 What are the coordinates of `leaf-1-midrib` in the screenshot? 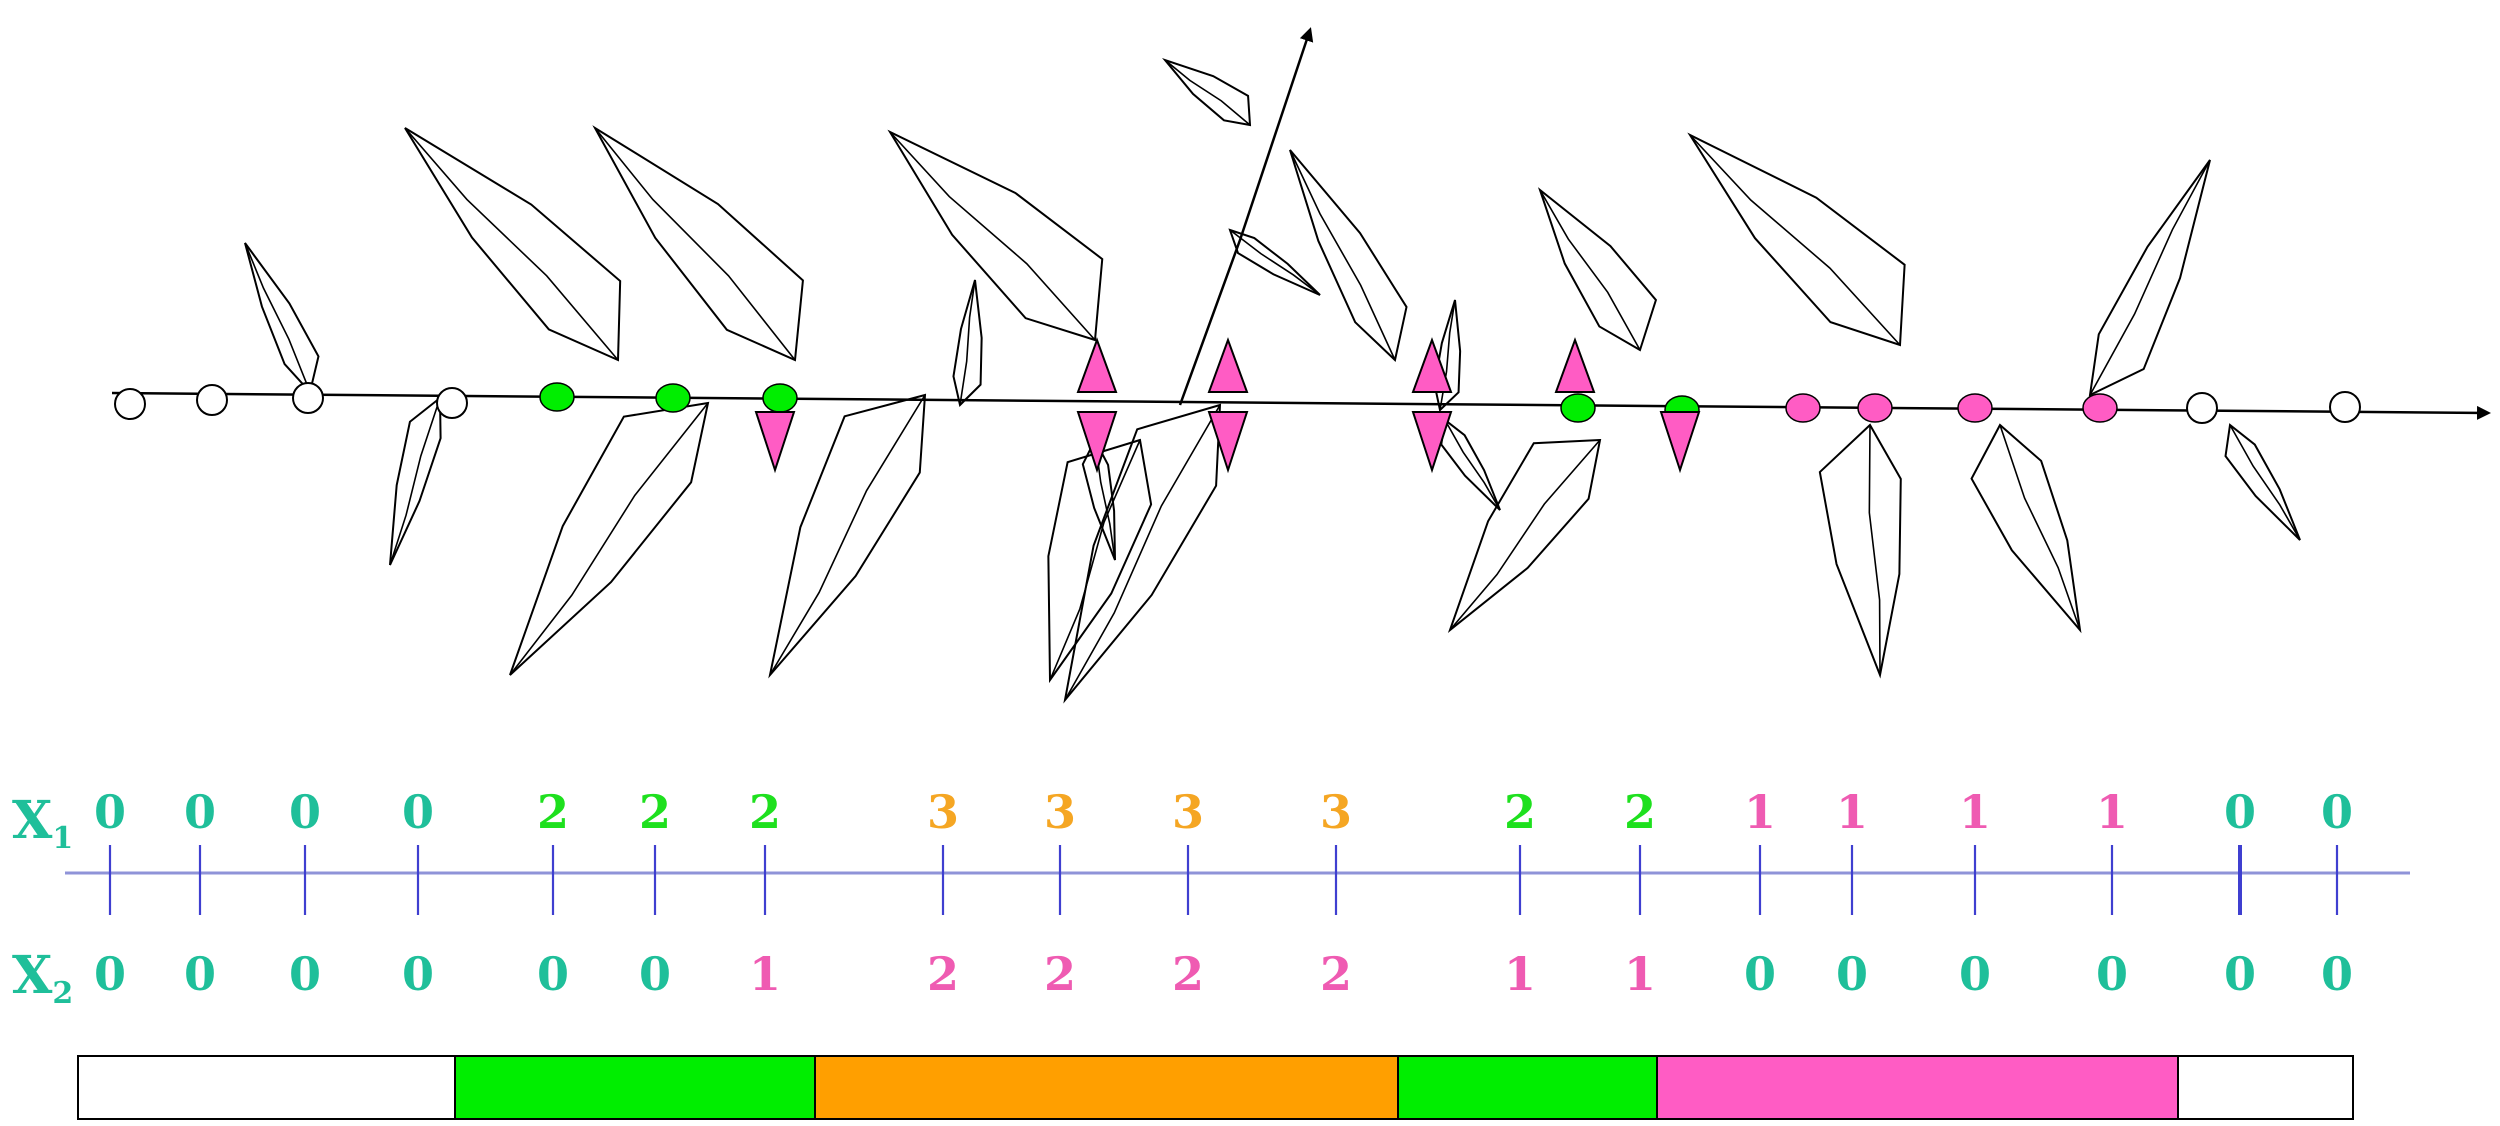 It's located at (277, 317).